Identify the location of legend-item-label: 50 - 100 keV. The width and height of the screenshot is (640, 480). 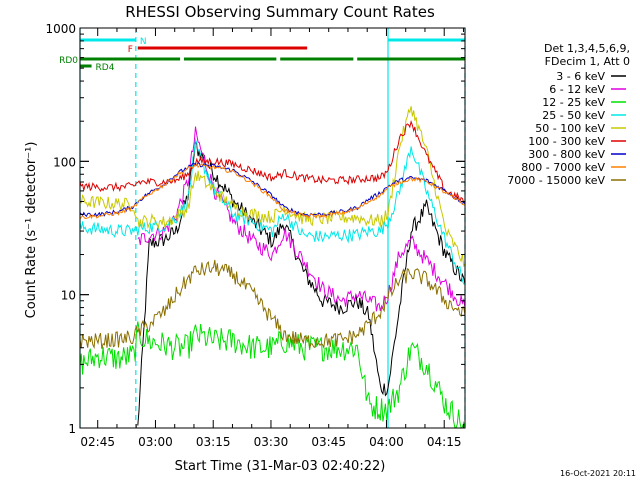
(570, 128).